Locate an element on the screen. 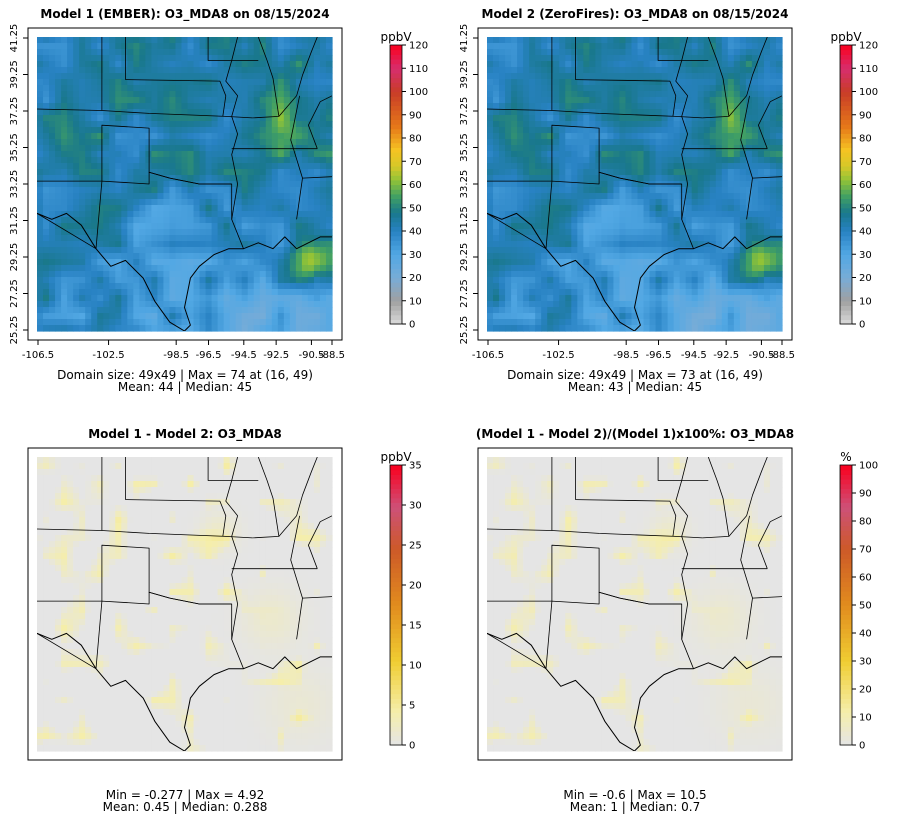 The image size is (900, 840). y-tick-label: 25.25 is located at coordinates (14, 330).